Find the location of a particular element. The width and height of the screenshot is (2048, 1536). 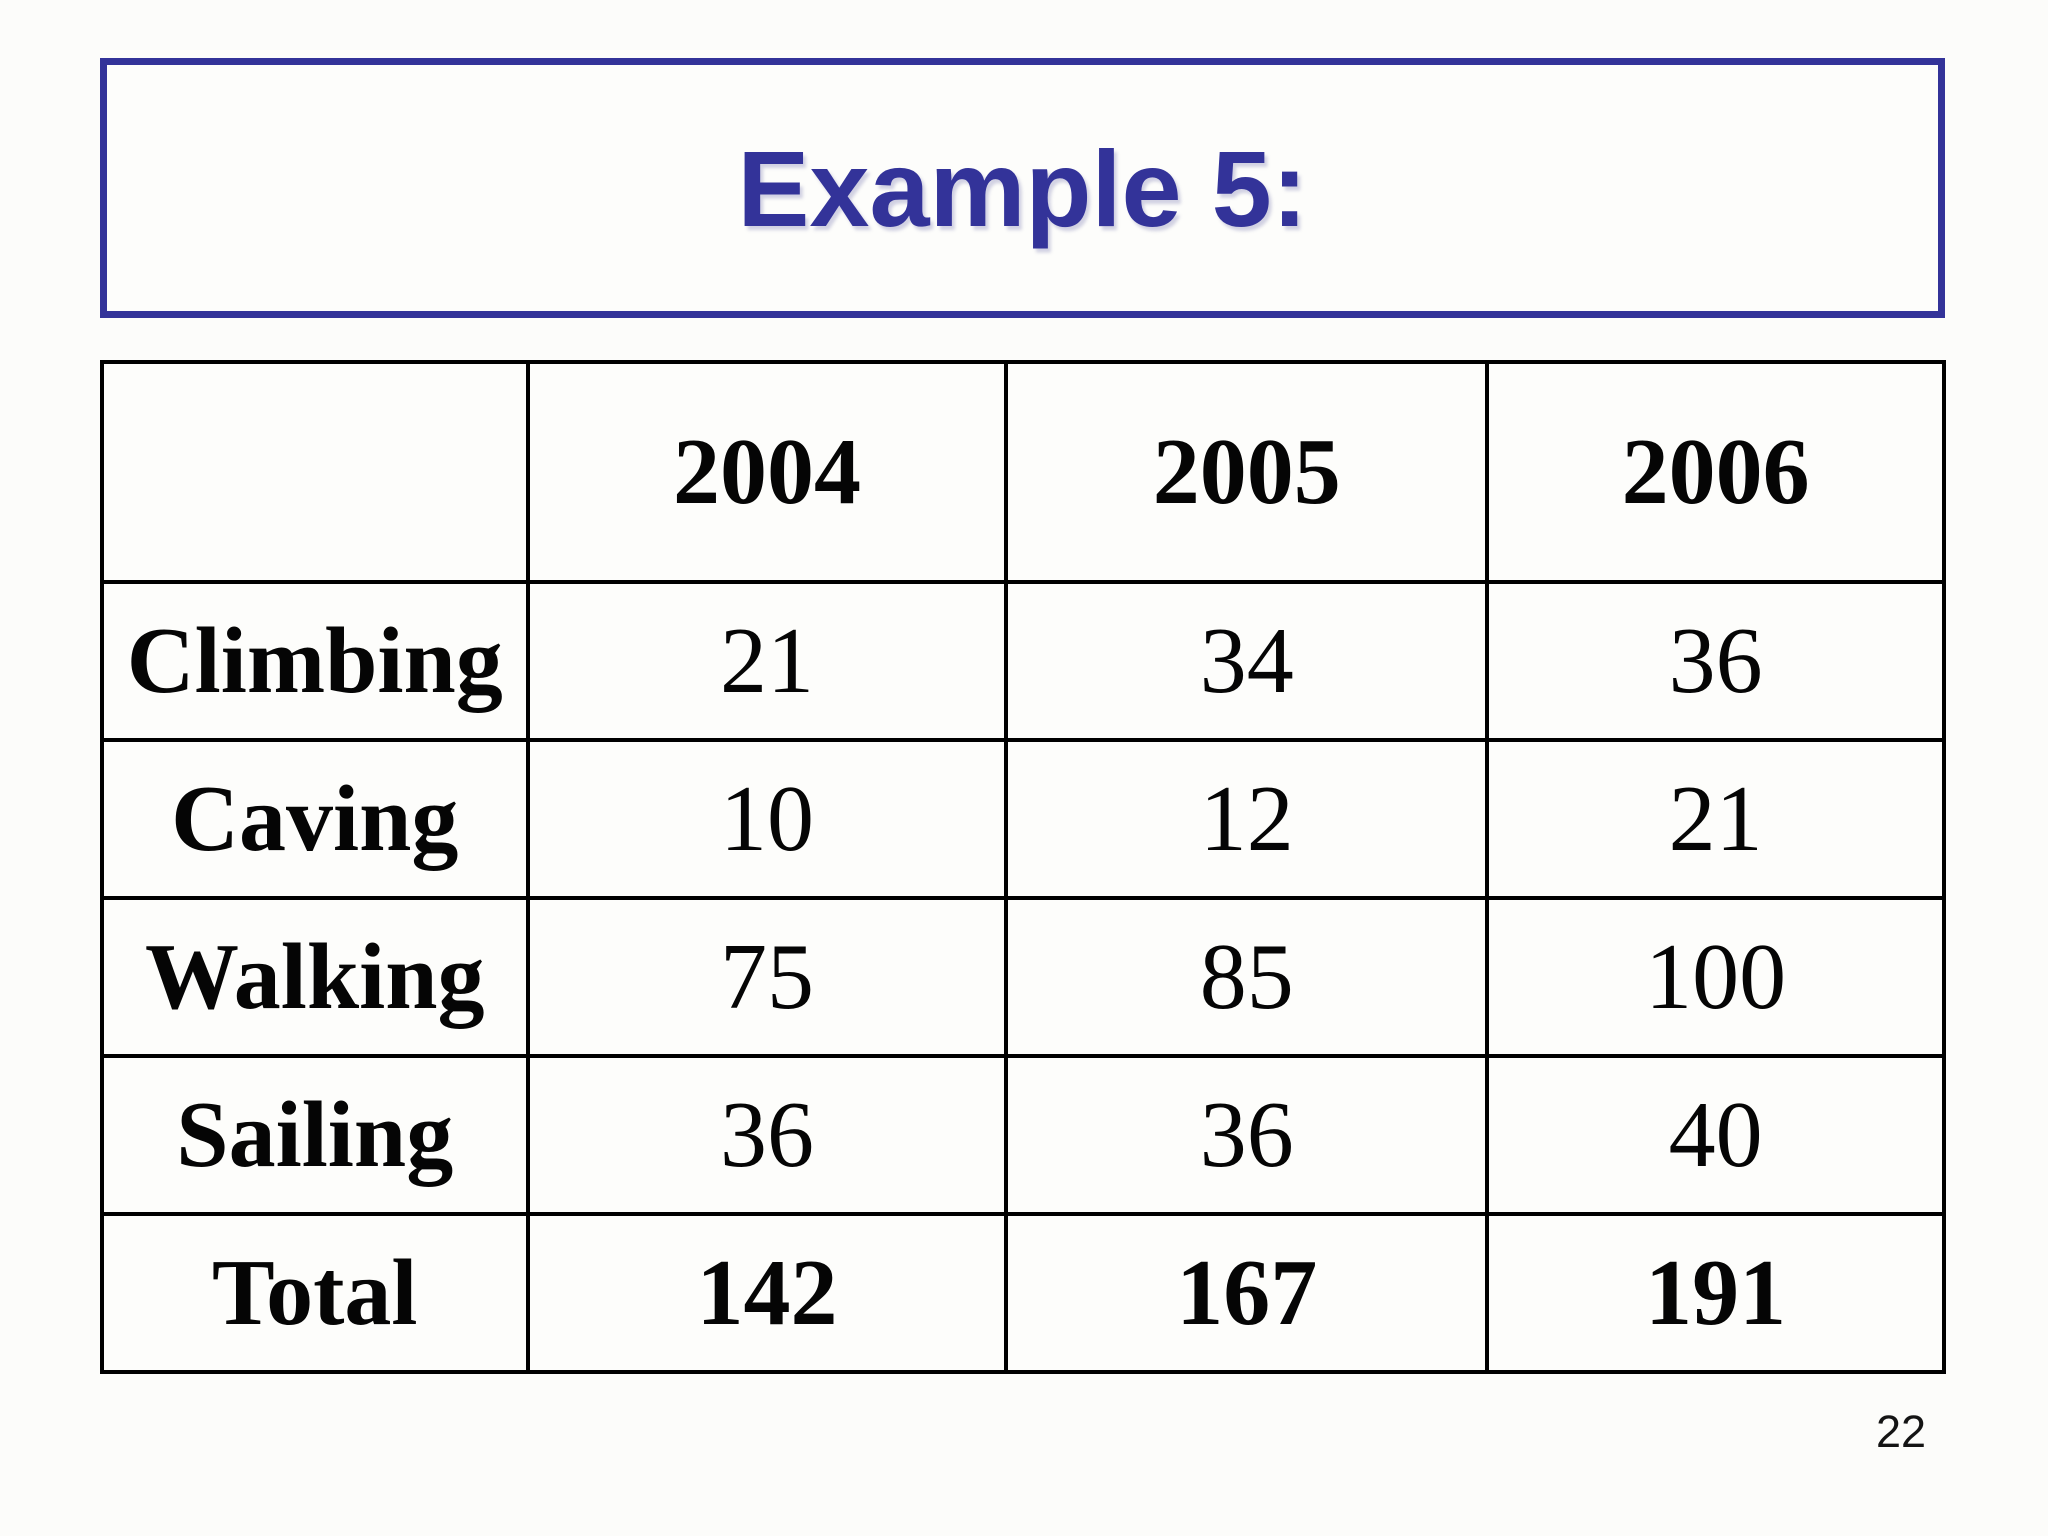

page-number: 22 is located at coordinates (1900, 1431).